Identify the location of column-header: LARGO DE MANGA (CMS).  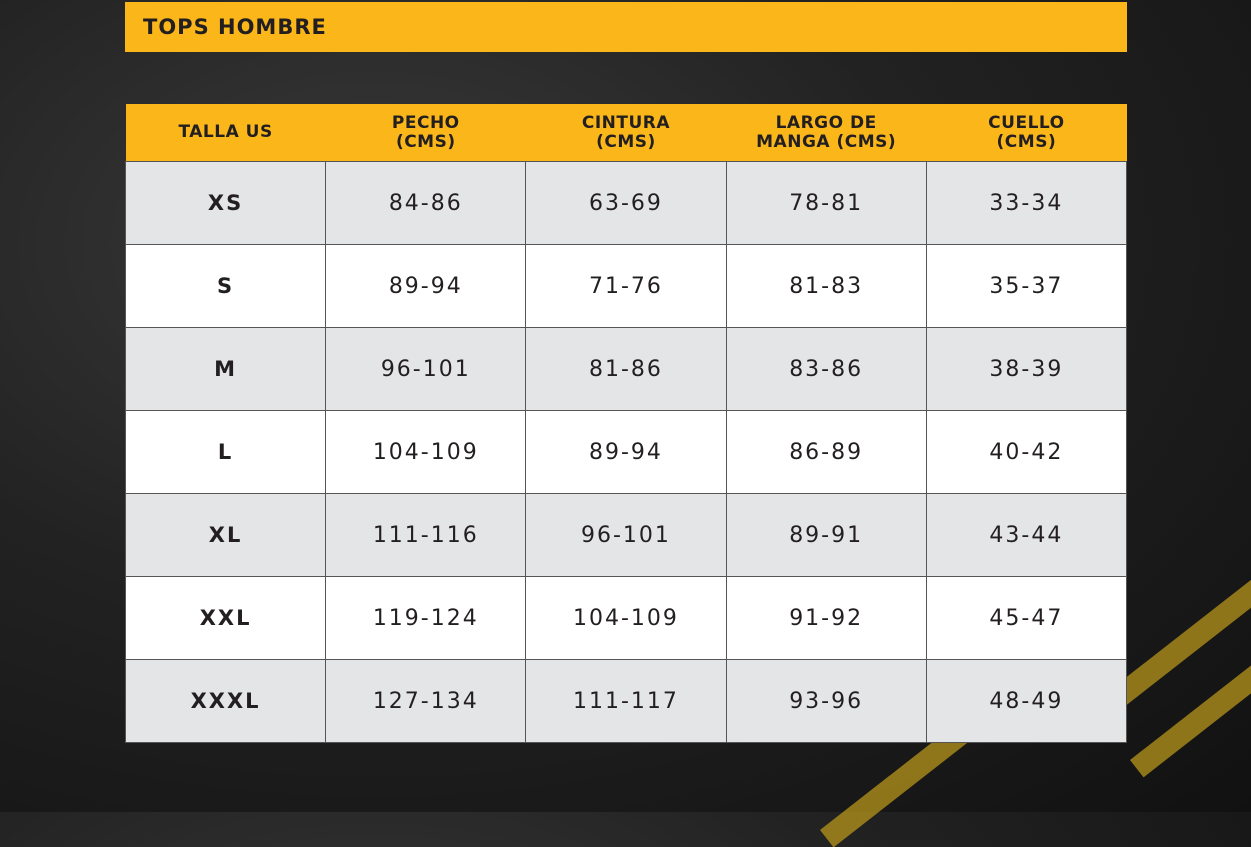
(826, 133).